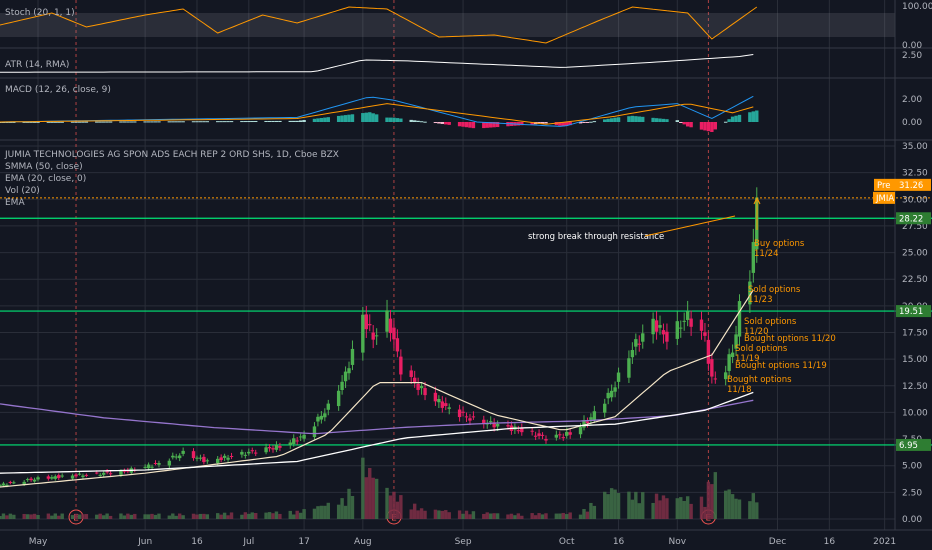 Image resolution: width=932 pixels, height=550 pixels. What do you see at coordinates (756, 332) in the screenshot?
I see `trade-annotation: 11/20` at bounding box center [756, 332].